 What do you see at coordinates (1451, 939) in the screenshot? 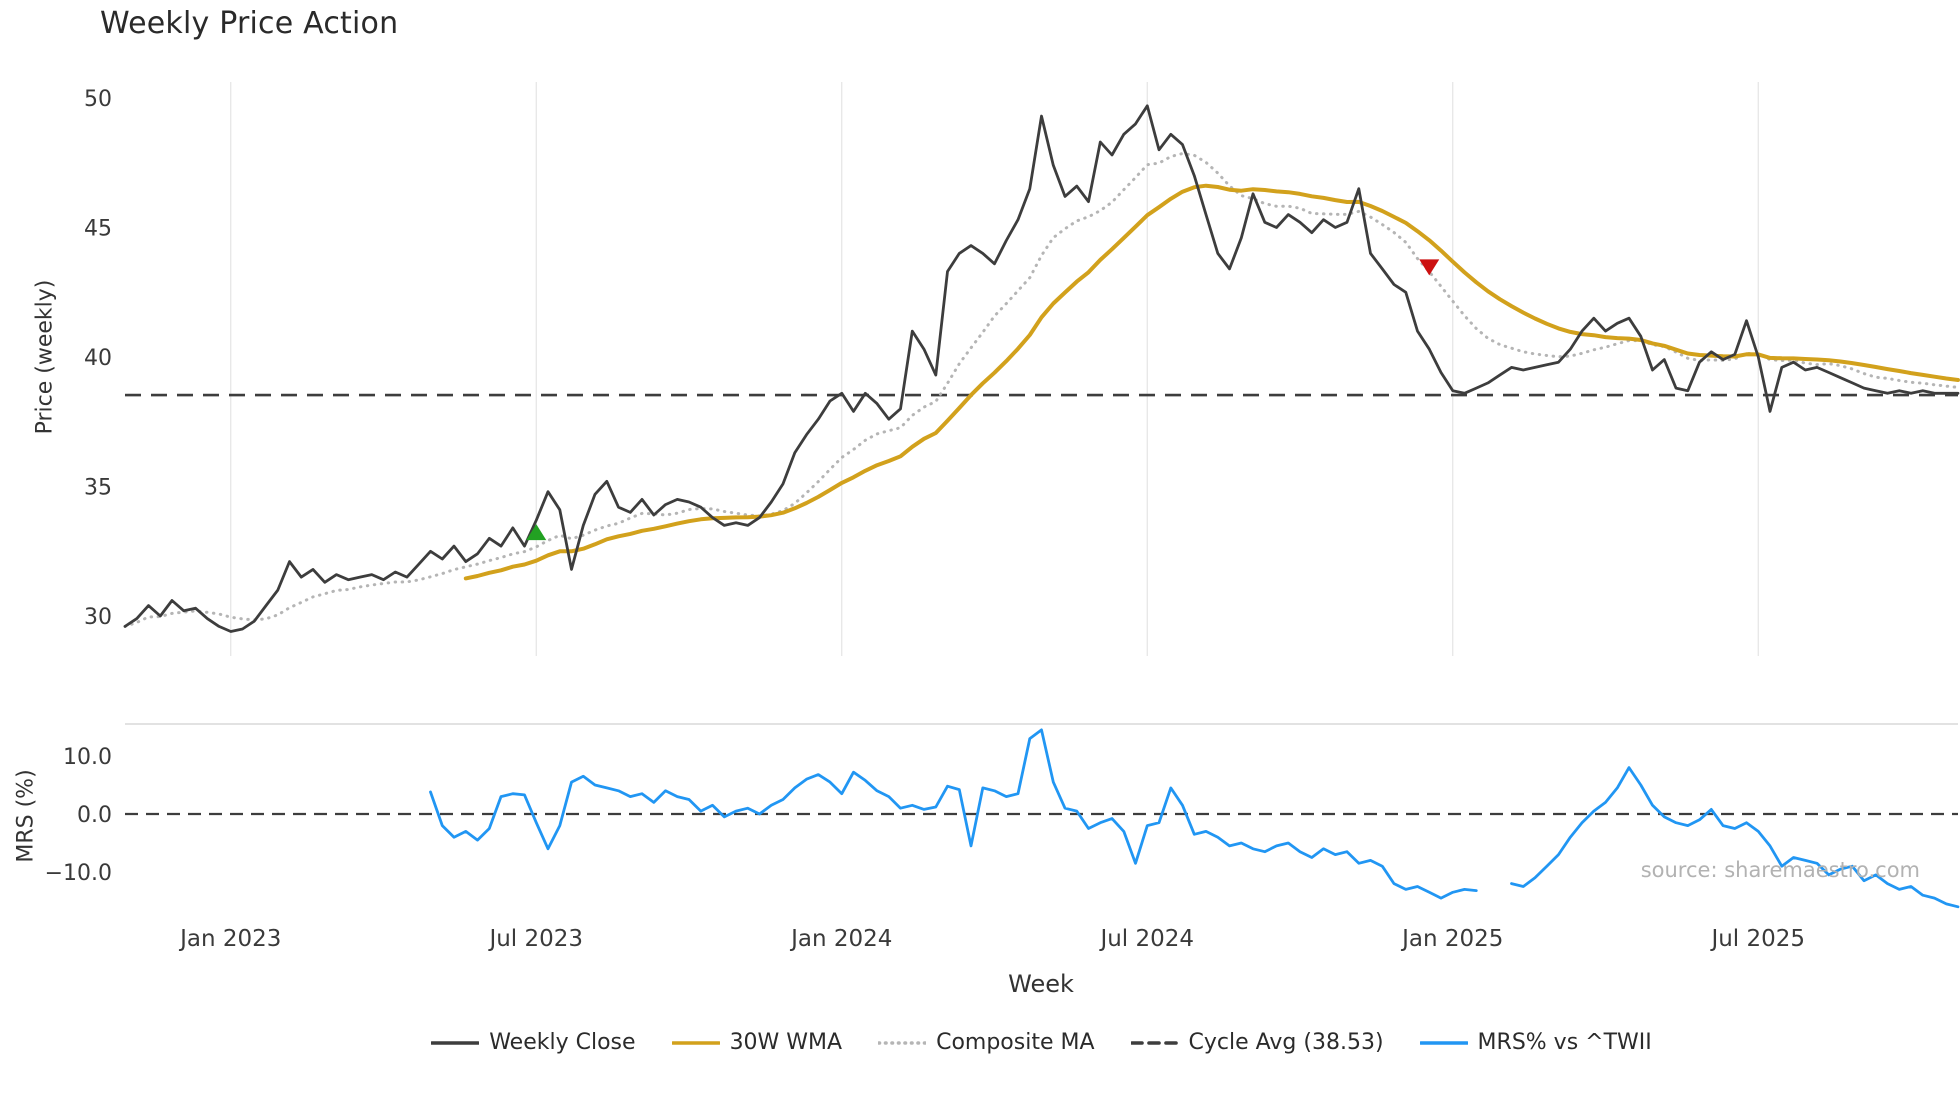
I see `x-tick-label: Jan 2025` at bounding box center [1451, 939].